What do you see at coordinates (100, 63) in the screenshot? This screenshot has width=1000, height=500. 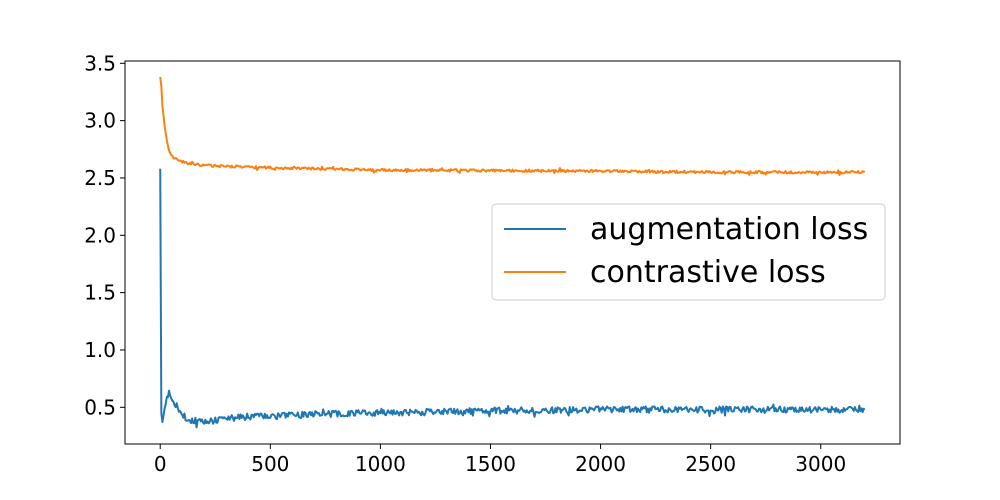 I see `y-tick-label: 3.5` at bounding box center [100, 63].